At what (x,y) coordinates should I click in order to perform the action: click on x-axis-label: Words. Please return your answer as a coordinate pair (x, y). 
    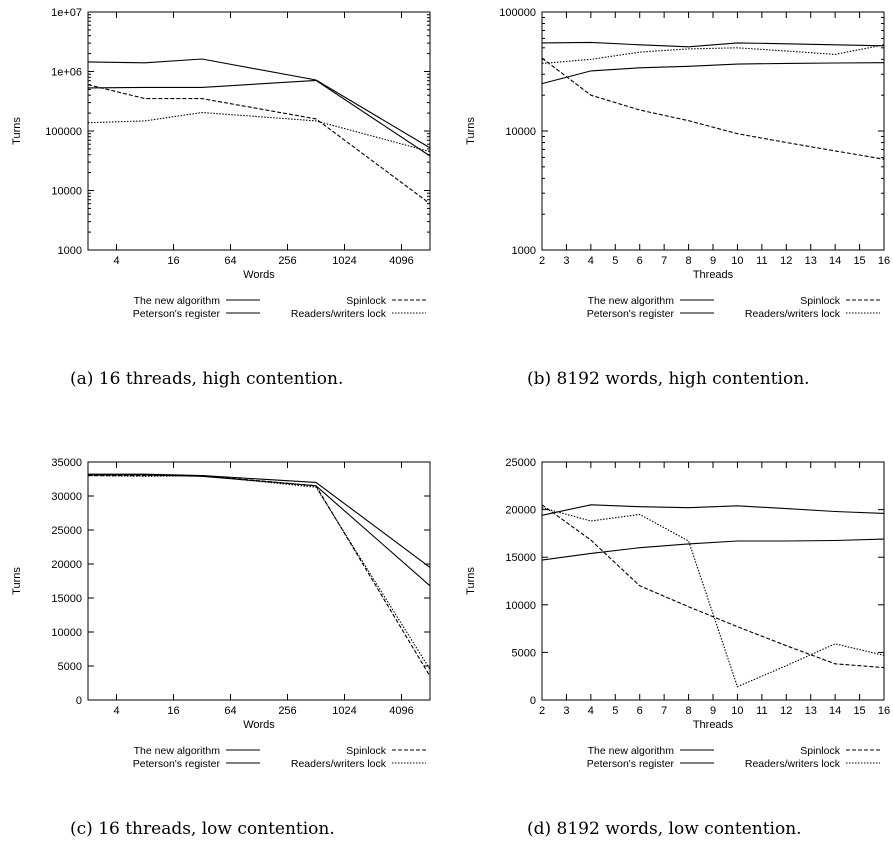
    Looking at the image, I should click on (259, 275).